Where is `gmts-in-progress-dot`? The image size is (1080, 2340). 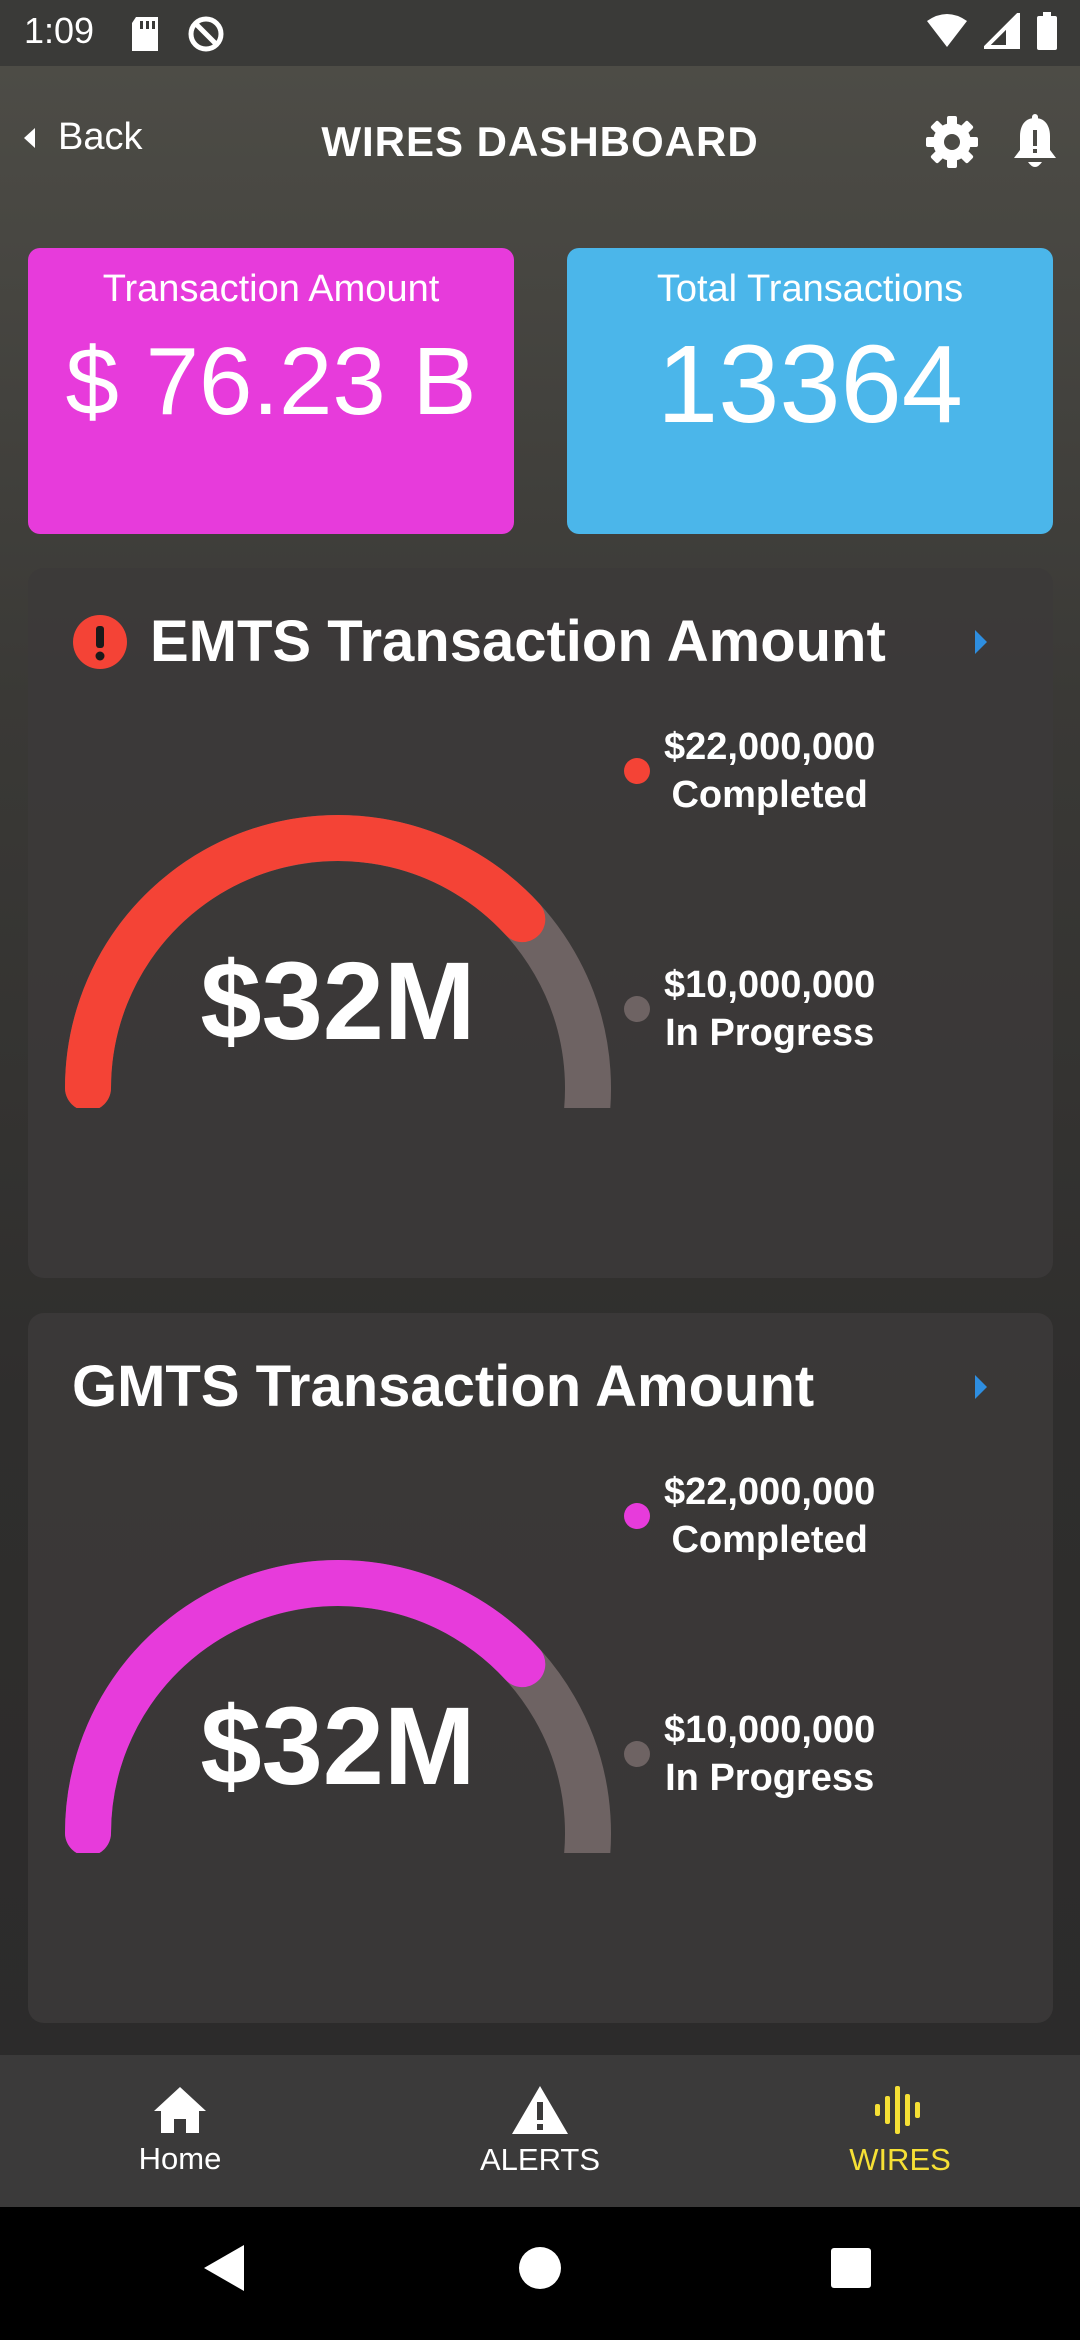 gmts-in-progress-dot is located at coordinates (637, 1754).